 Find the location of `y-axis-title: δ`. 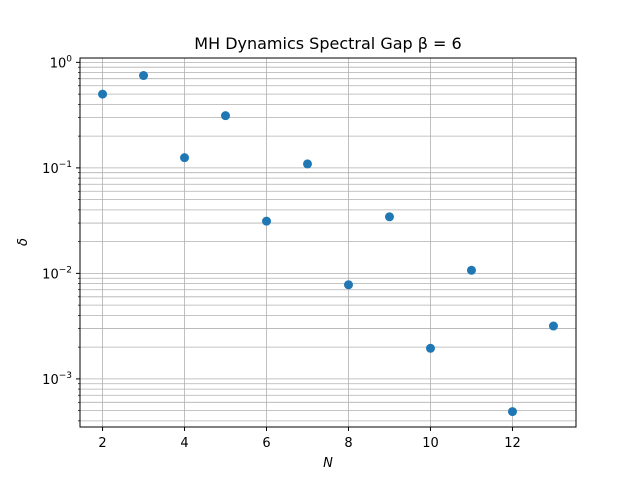

y-axis-title: δ is located at coordinates (23, 242).